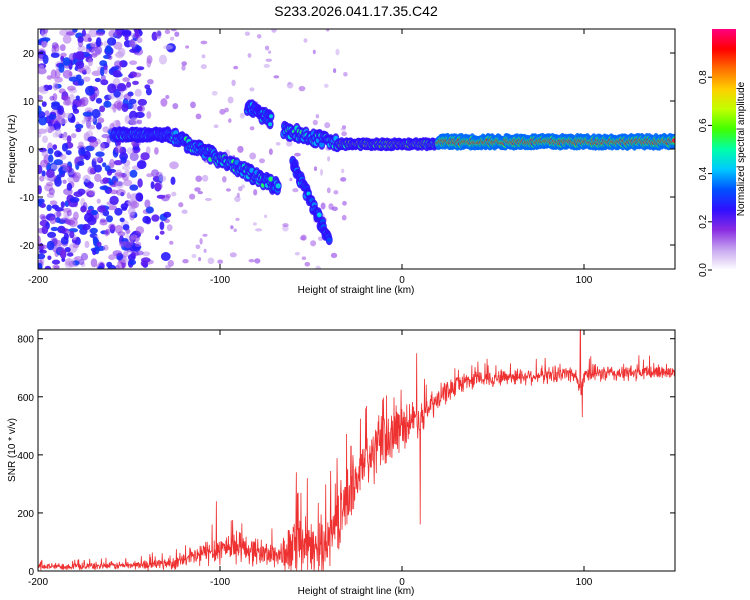  I want to click on colorbar-tick-label: 0.6, so click(703, 125).